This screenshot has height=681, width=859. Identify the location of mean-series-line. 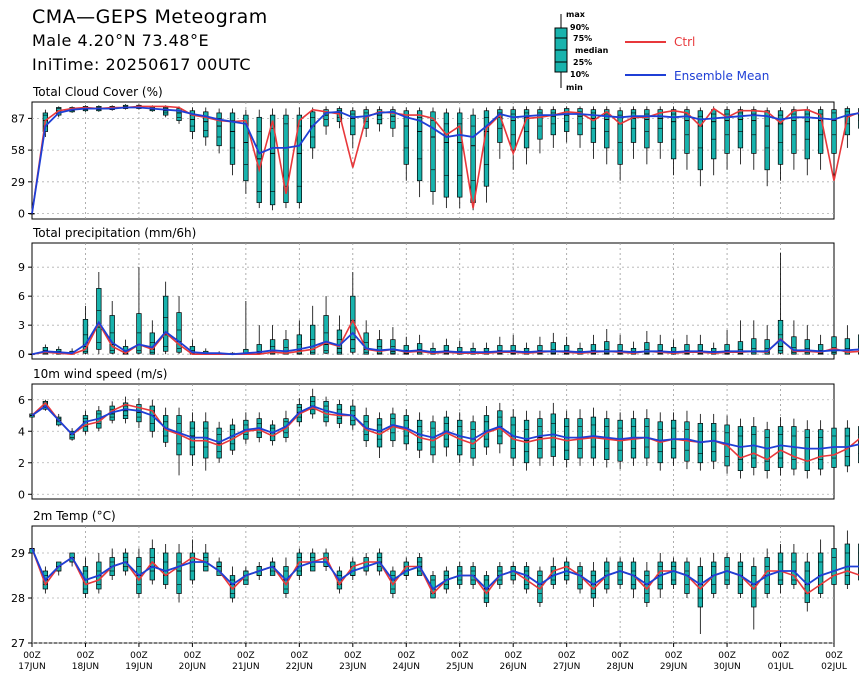
(445, 569).